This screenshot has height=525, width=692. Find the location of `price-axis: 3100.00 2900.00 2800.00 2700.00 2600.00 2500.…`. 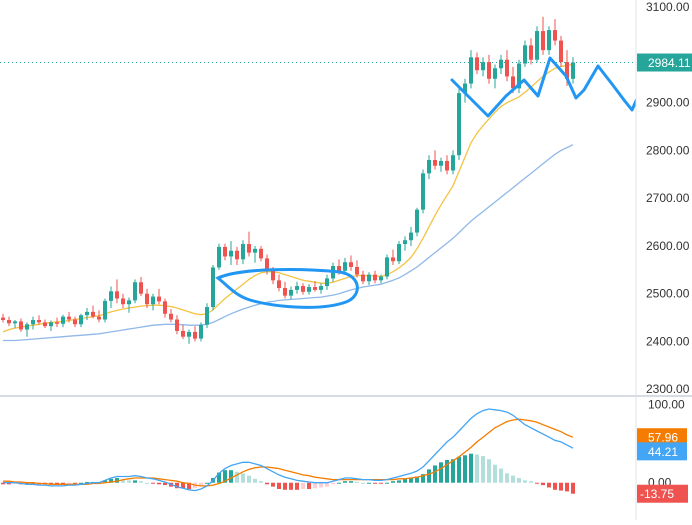

price-axis: 3100.00 2900.00 2800.00 2700.00 2600.00 2500.… is located at coordinates (663, 260).